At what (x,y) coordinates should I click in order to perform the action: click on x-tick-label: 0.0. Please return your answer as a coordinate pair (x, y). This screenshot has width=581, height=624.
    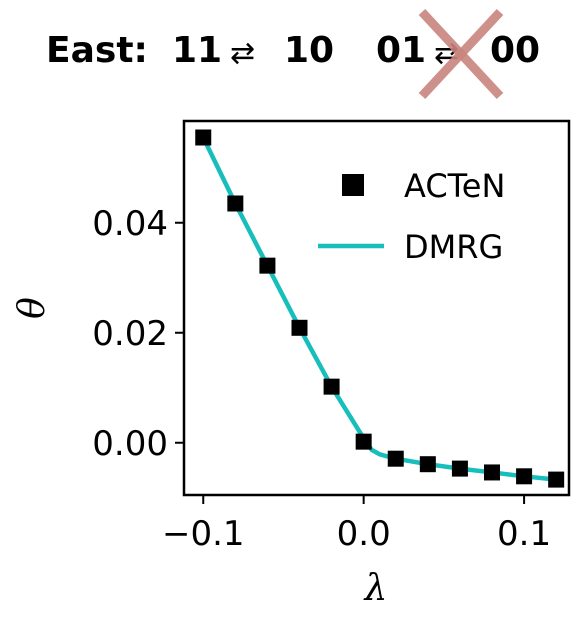
    Looking at the image, I should click on (364, 534).